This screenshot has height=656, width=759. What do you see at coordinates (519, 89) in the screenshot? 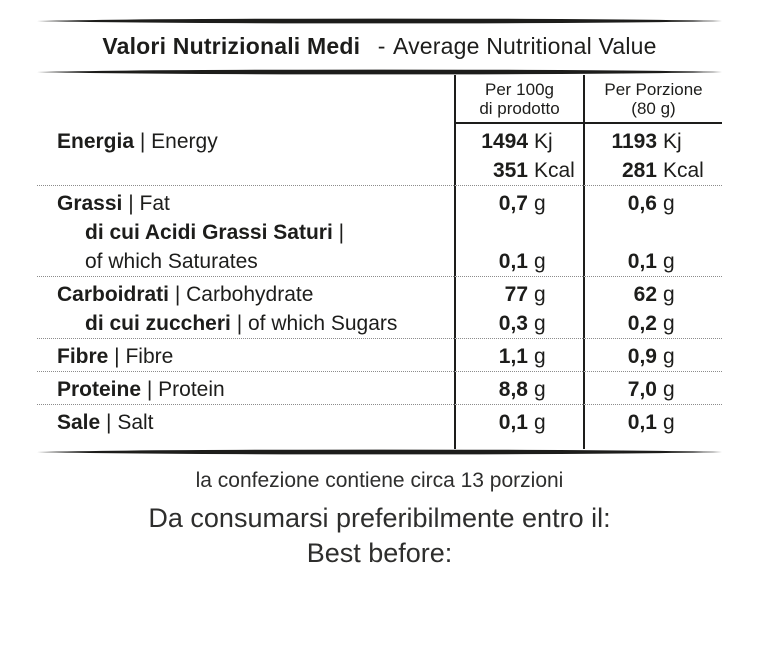
I see `column-header-line: Per 100g` at bounding box center [519, 89].